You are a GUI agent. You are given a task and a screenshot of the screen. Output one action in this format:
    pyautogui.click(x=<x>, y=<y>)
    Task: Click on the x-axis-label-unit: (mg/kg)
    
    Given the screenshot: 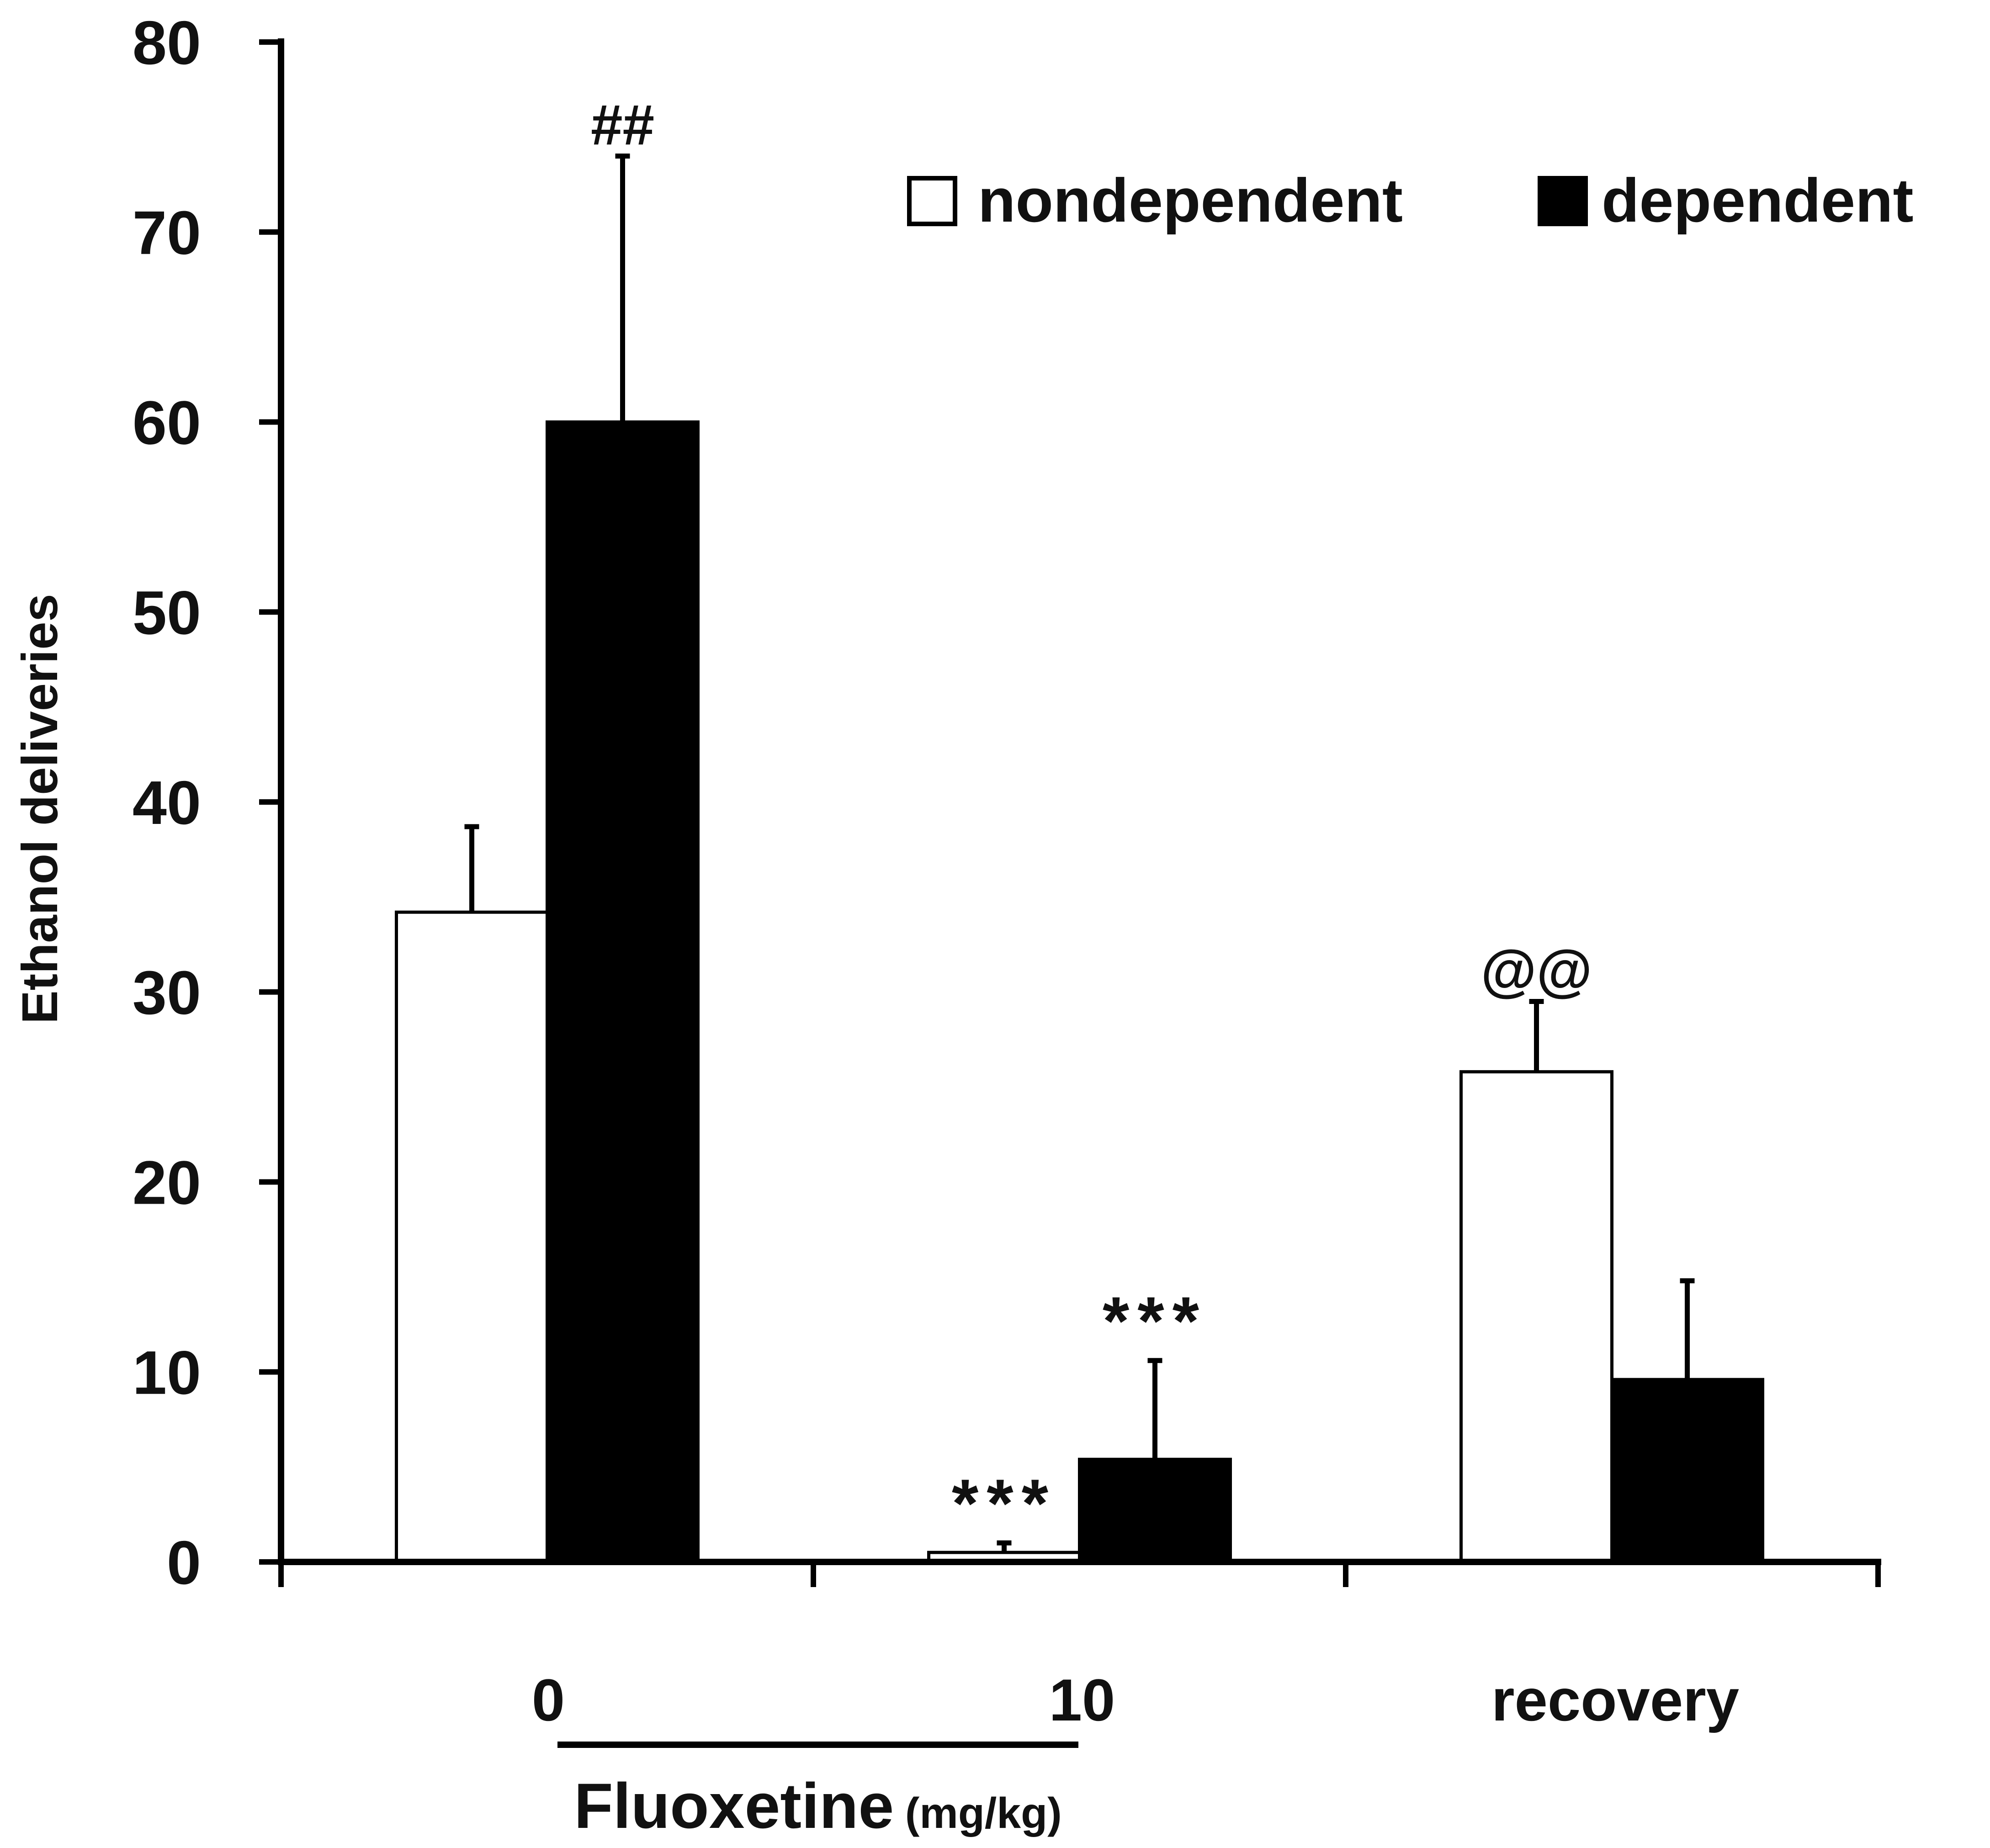 What is the action you would take?
    pyautogui.click(x=983, y=1813)
    